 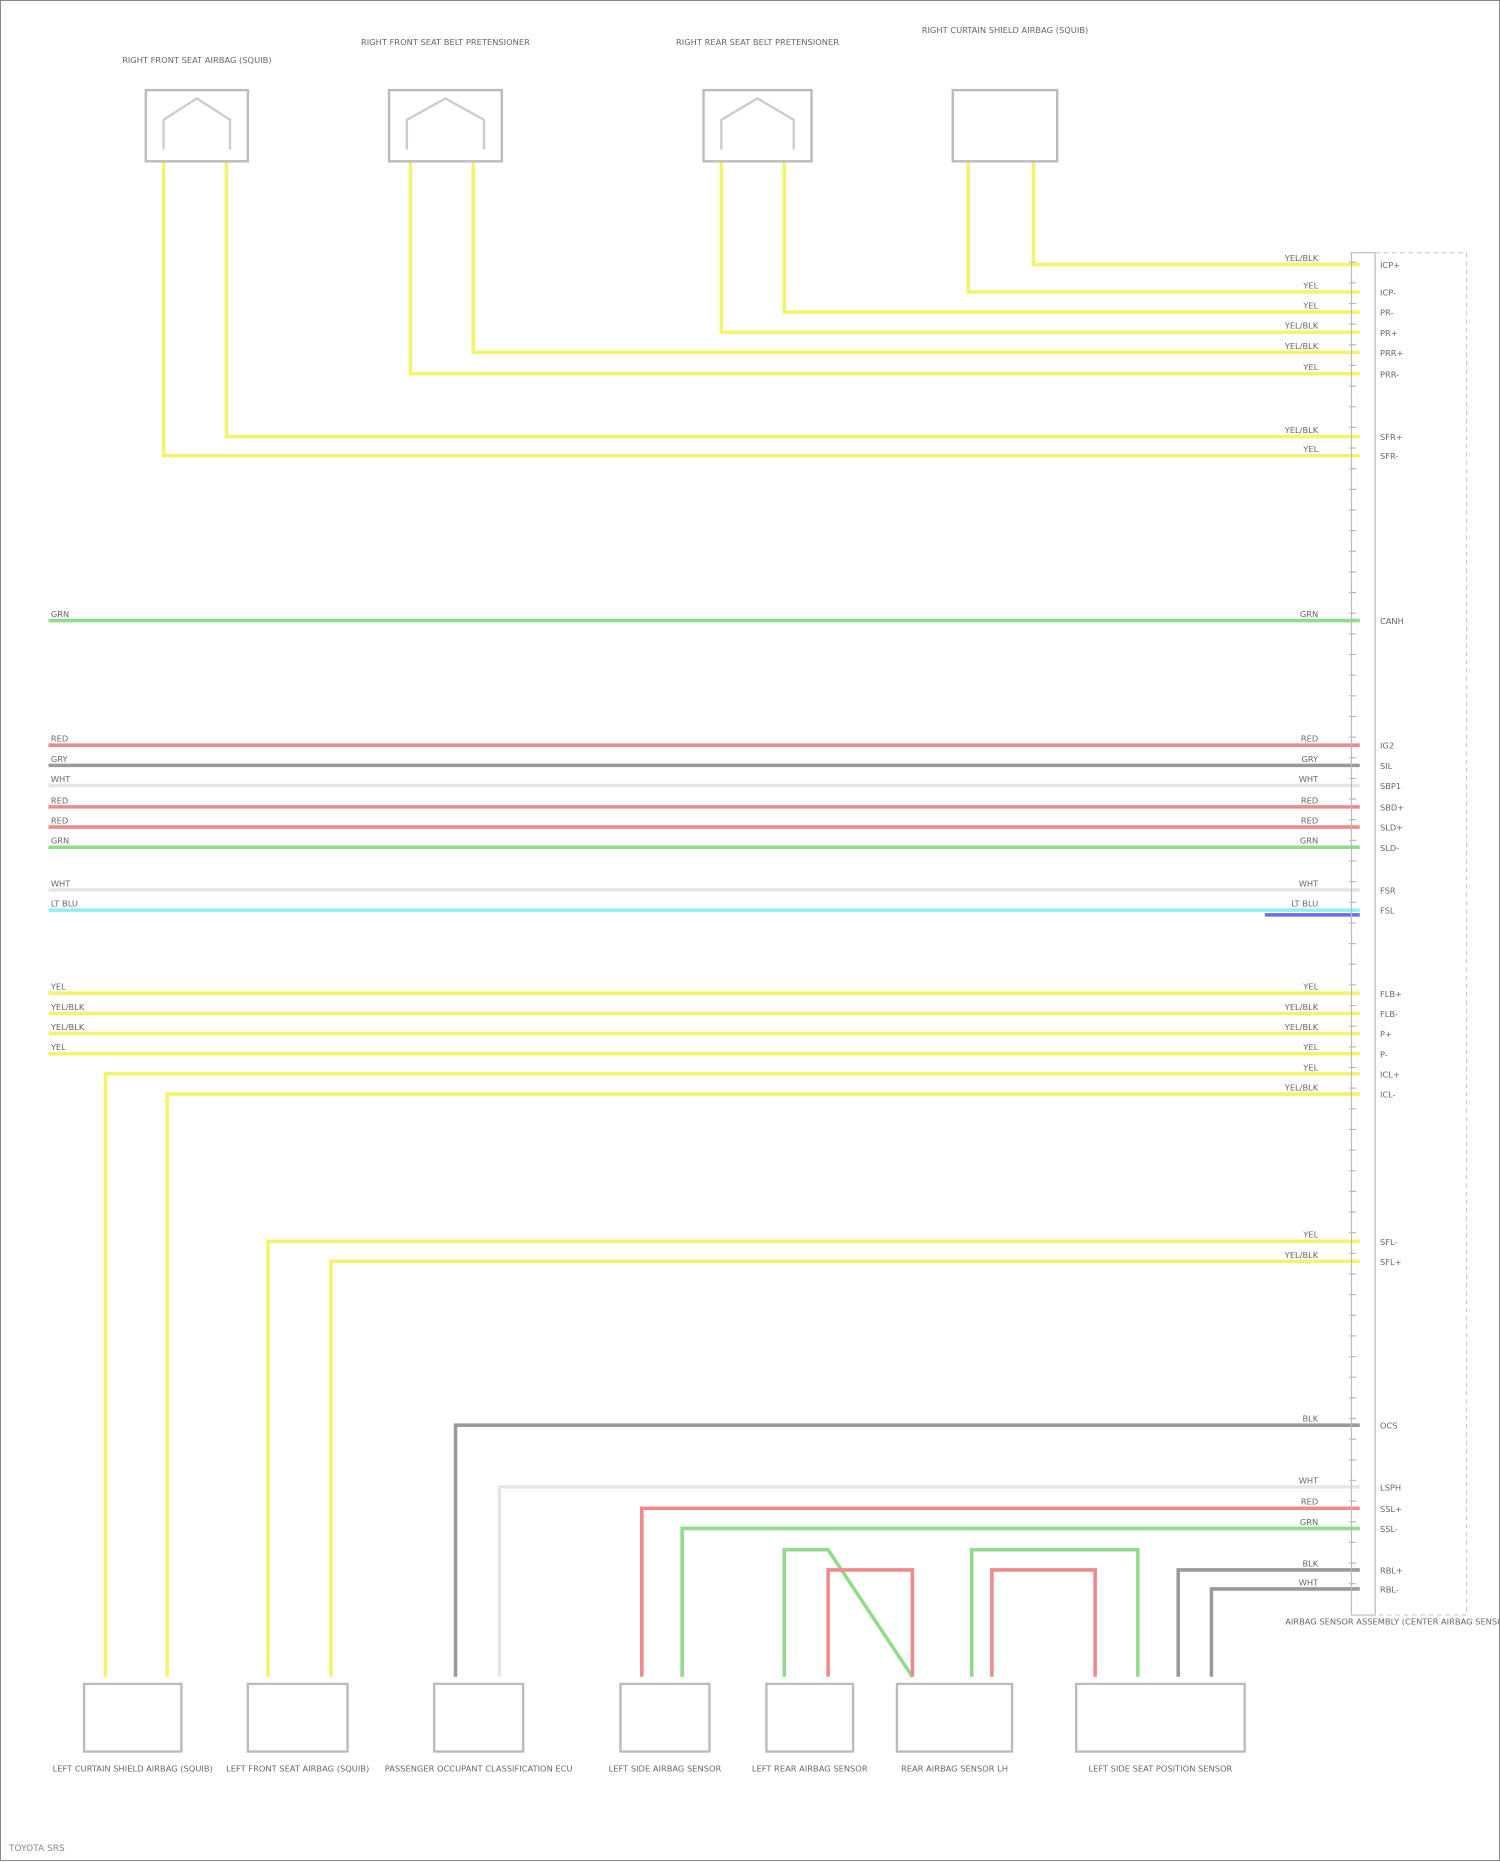 What do you see at coordinates (1160, 1769) in the screenshot?
I see `bottom-component-label: LEFT SIDE SEAT POSITION SENSOR` at bounding box center [1160, 1769].